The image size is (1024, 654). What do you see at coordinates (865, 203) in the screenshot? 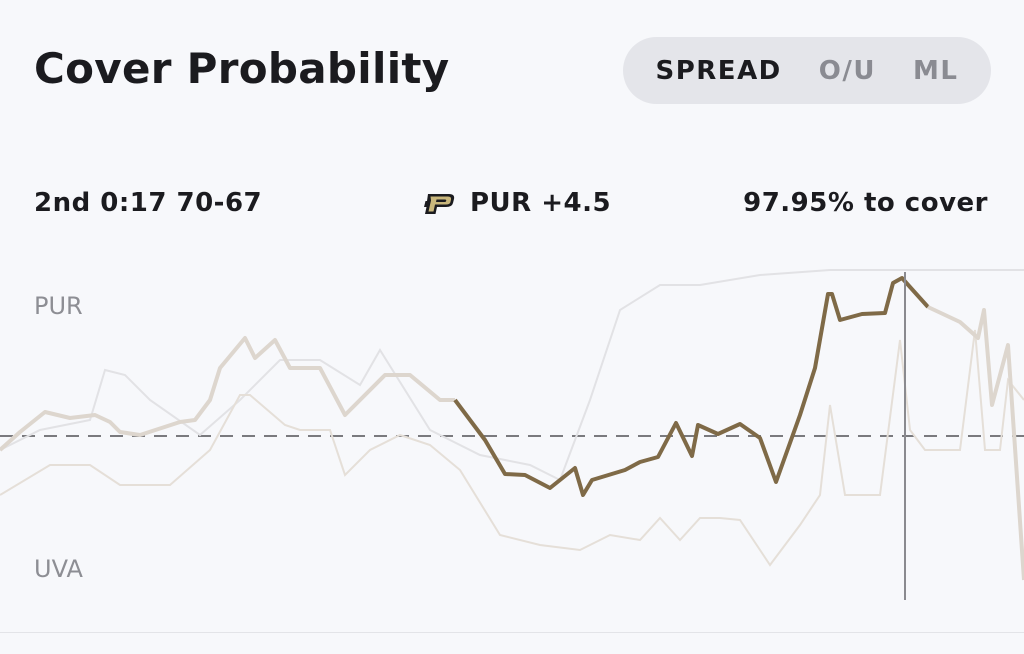
I see `cover-percentage: 97.95% to cover` at bounding box center [865, 203].